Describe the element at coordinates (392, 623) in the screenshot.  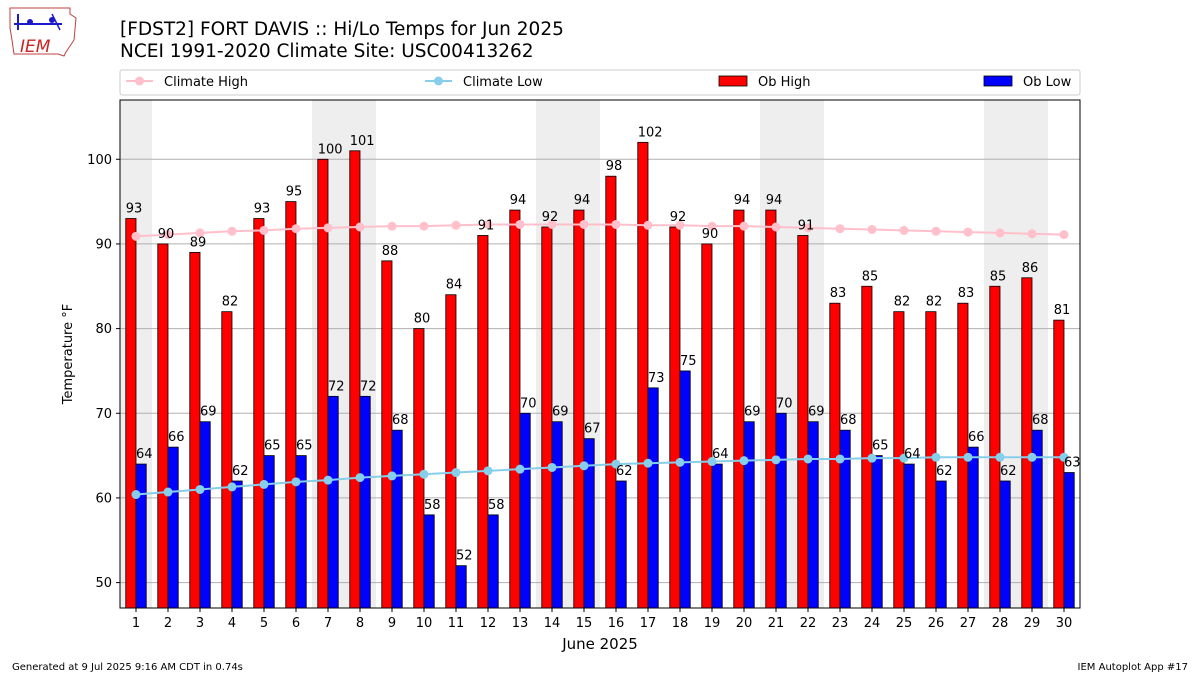
I see `x-tick-label: 9` at that location.